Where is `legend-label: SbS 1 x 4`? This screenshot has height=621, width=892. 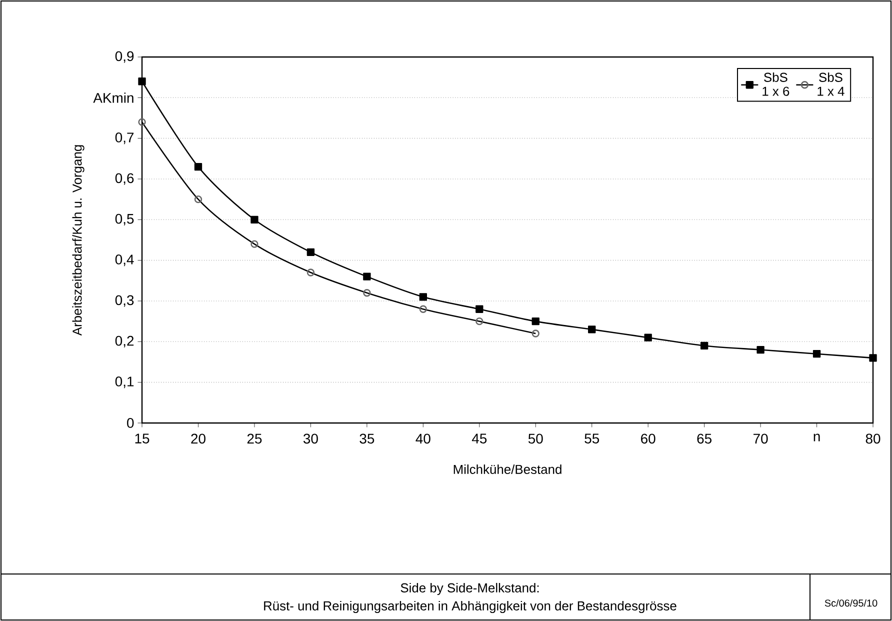
legend-label: SbS 1 x 4 is located at coordinates (831, 84).